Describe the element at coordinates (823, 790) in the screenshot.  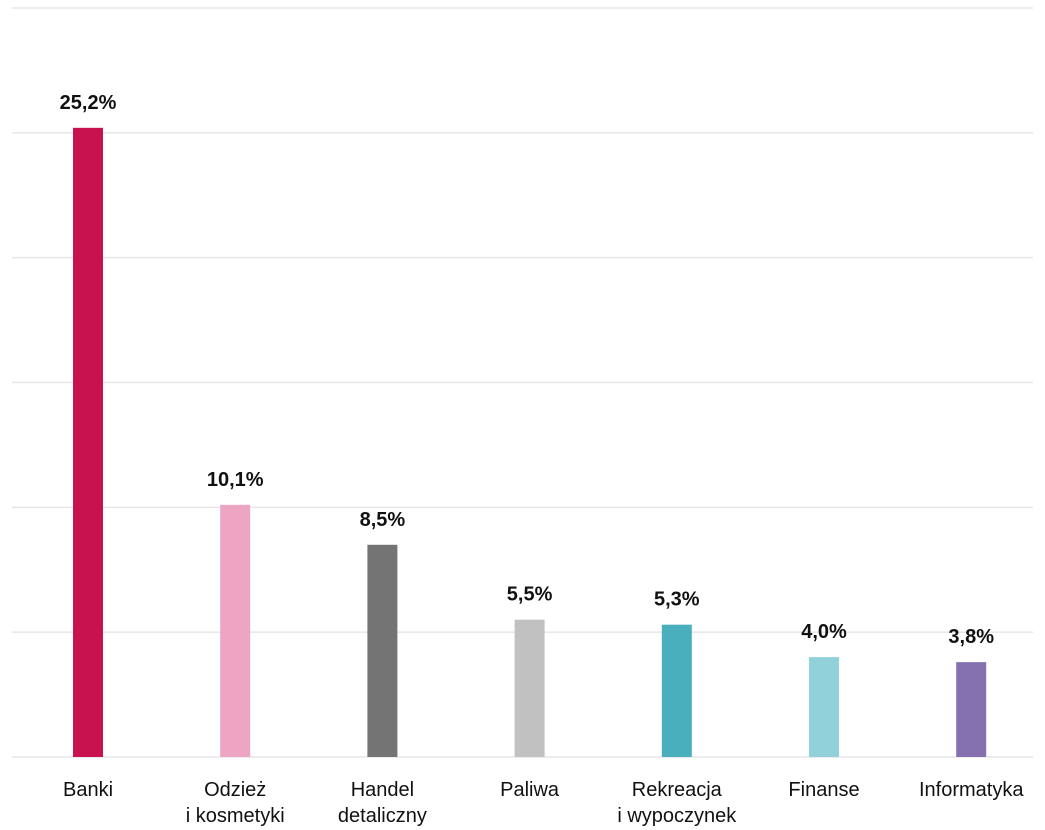
I see `category-label: Finanse` at that location.